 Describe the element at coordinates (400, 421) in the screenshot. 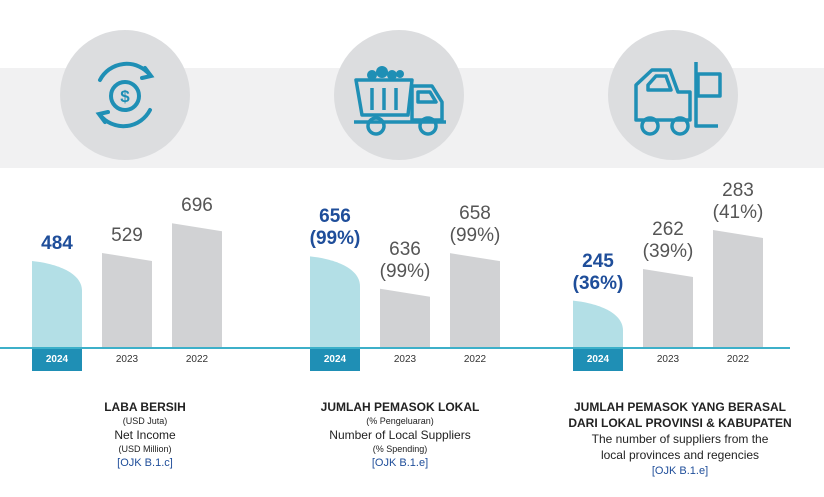

I see `panel-2-subtitle-id: (% Pengeluaran)` at that location.